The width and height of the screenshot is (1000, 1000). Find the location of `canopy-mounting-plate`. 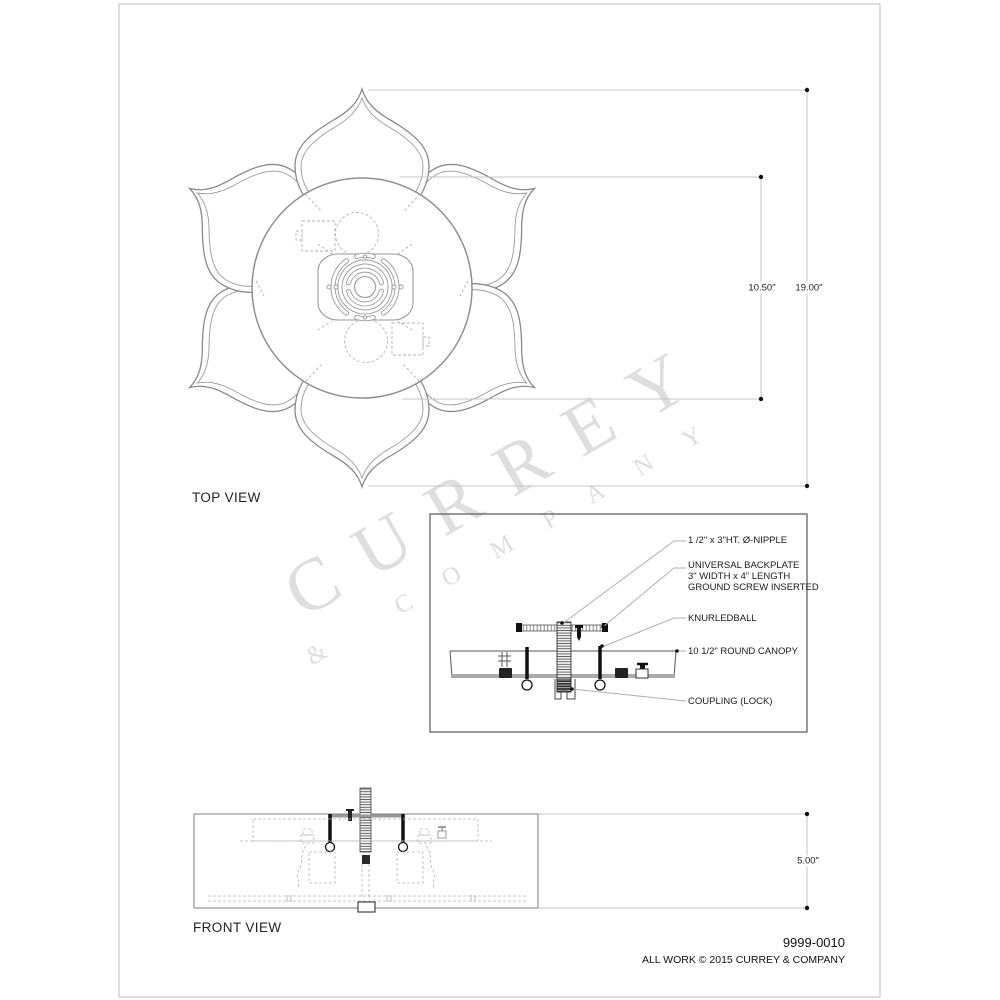

canopy-mounting-plate is located at coordinates (365, 287).